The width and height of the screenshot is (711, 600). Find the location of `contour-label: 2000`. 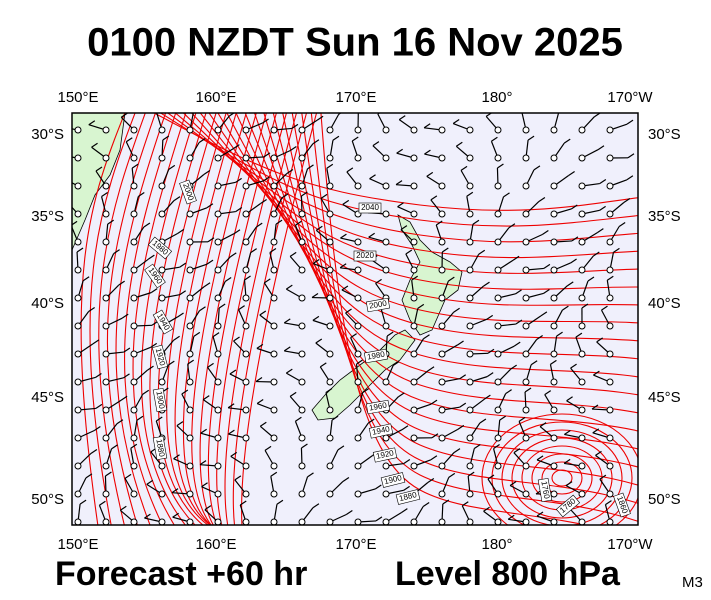

contour-label: 2000 is located at coordinates (378, 305).